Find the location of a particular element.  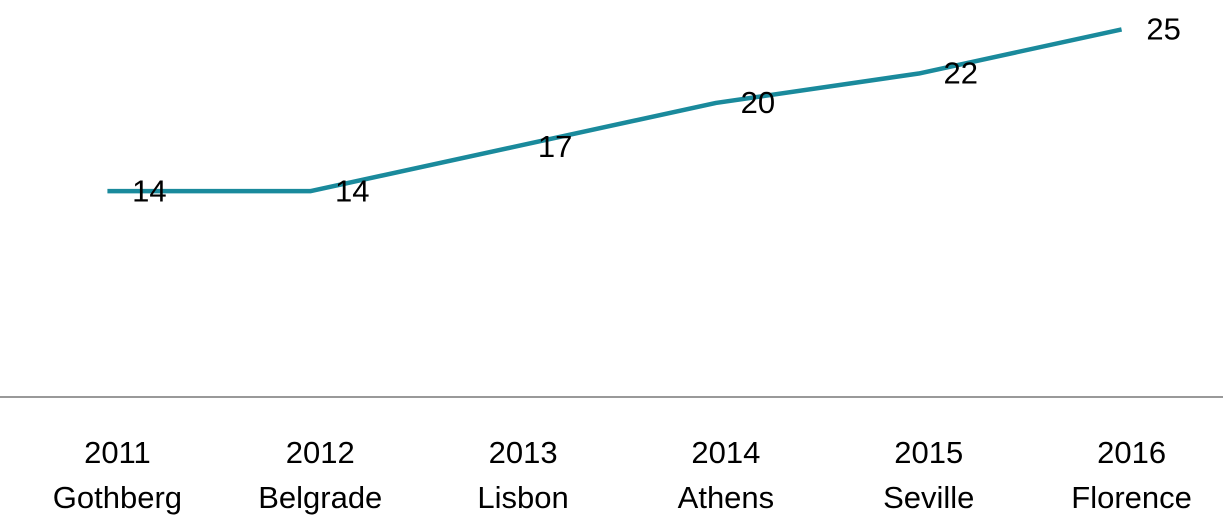

x-tick-label: Florence is located at coordinates (1131, 497).